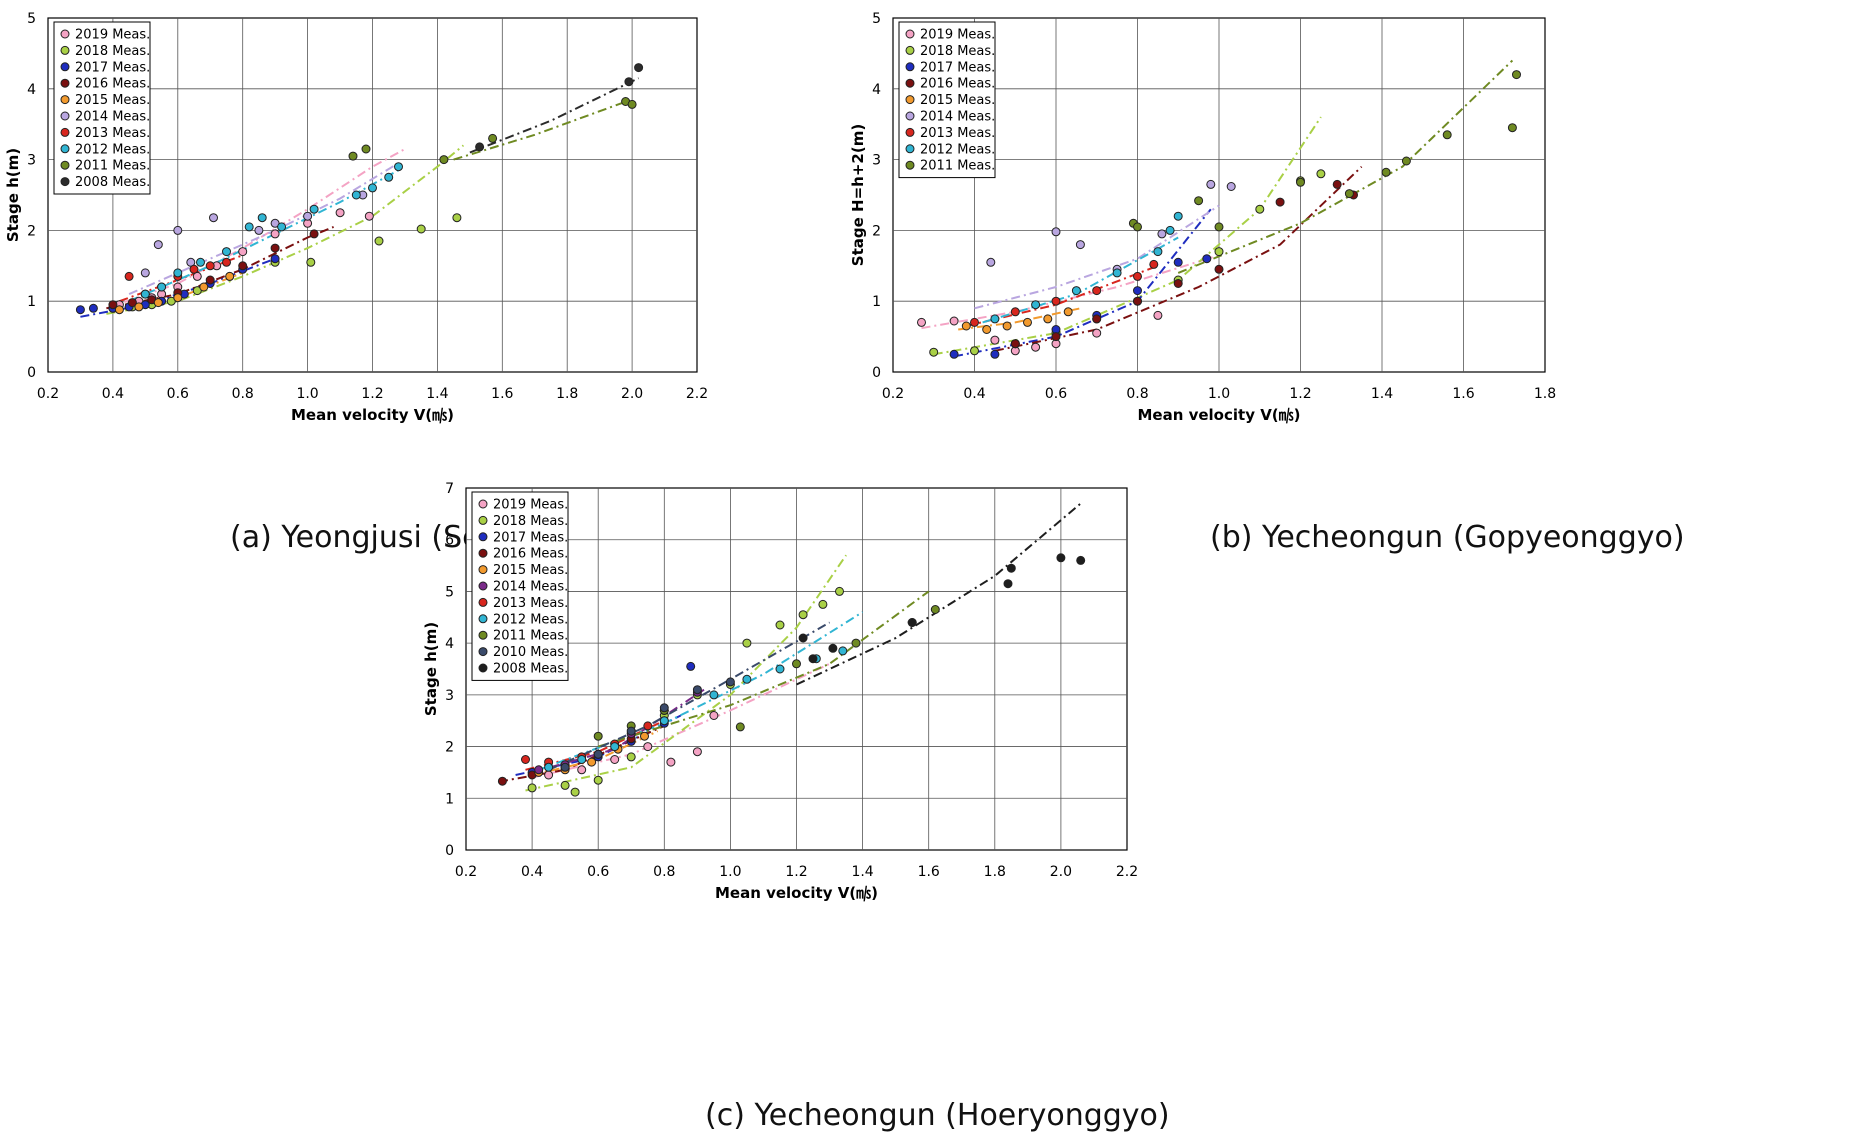 Image resolution: width=1867 pixels, height=1137 pixels. What do you see at coordinates (449, 541) in the screenshot?
I see `y-tick-label: 6` at bounding box center [449, 541].